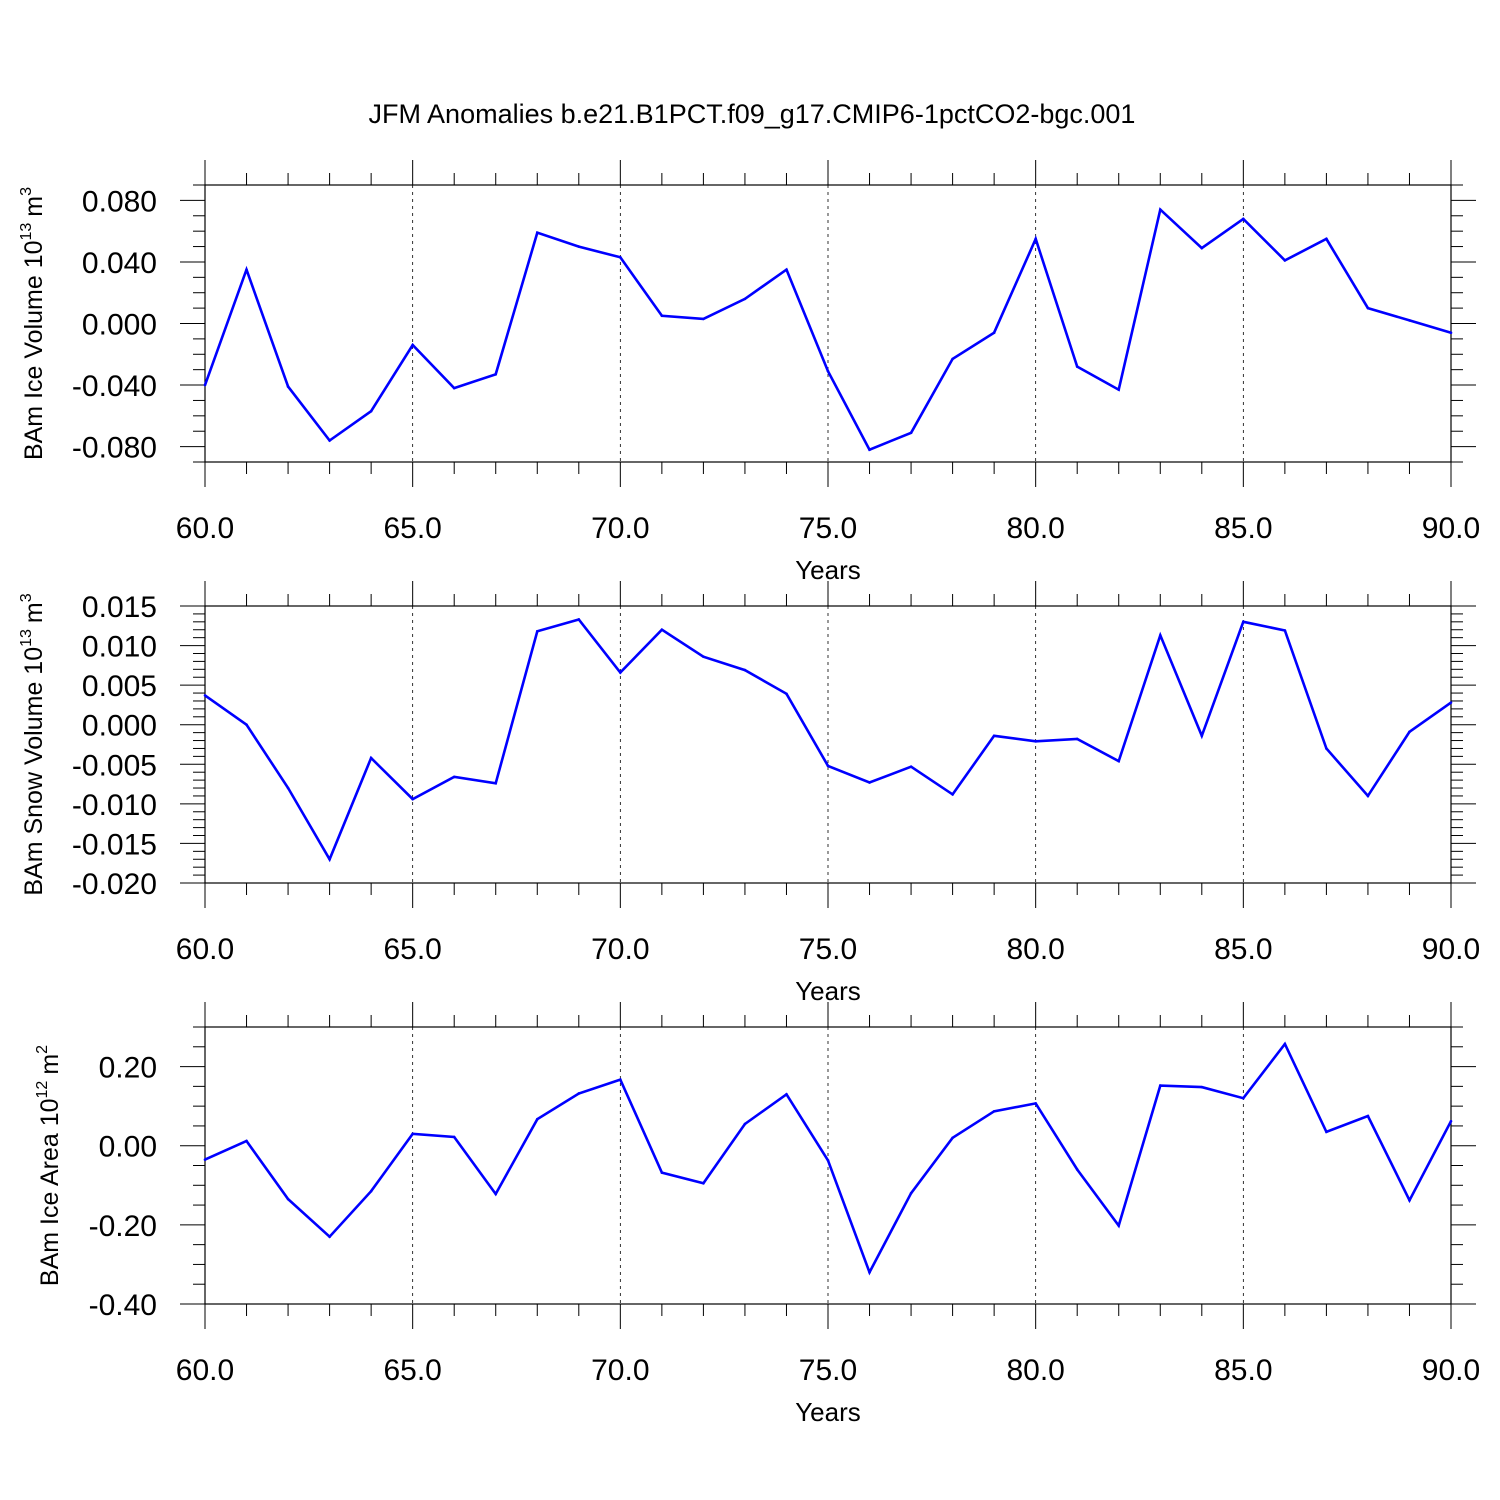 Image resolution: width=1500 pixels, height=1500 pixels. Describe the element at coordinates (49, 1165) in the screenshot. I see `y-axis-label: BAm Ice Area 1012 m2` at that location.